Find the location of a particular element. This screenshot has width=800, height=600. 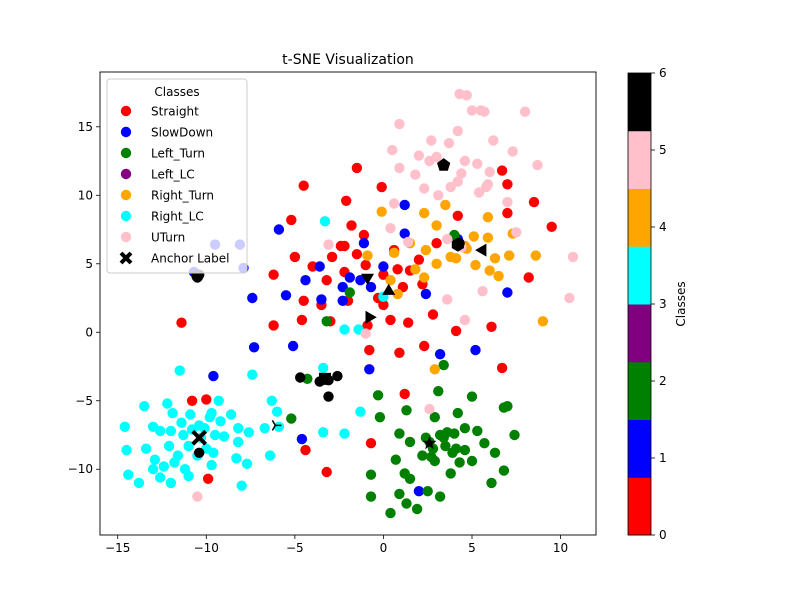

legend-label: Left_Turn is located at coordinates (178, 154).